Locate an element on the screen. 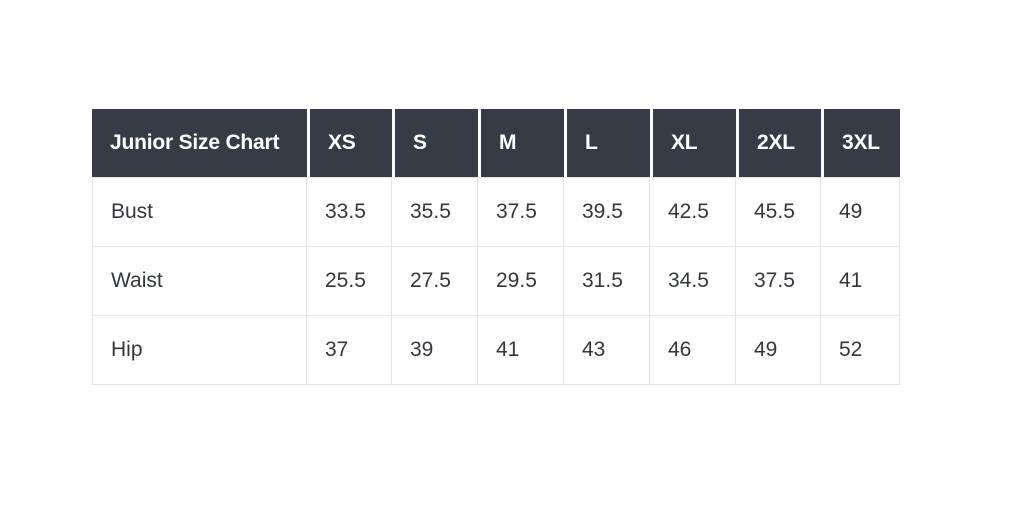  size-value-cell: 45.5 is located at coordinates (778, 212).